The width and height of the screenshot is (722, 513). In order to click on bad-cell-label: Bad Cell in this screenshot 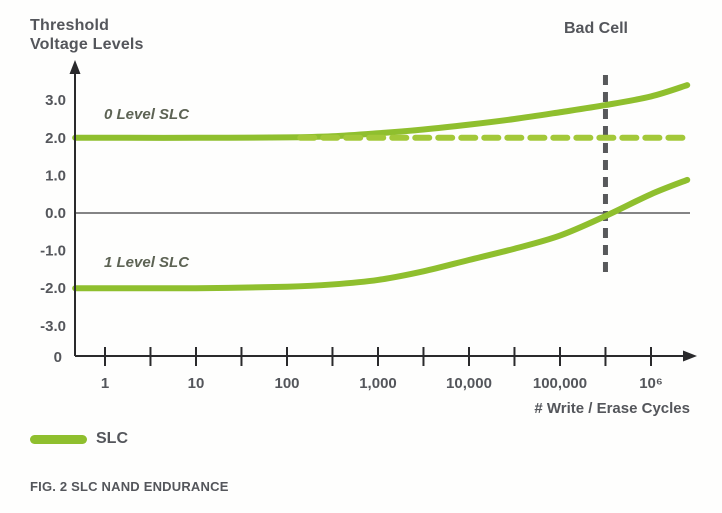, I will do `click(595, 28)`.